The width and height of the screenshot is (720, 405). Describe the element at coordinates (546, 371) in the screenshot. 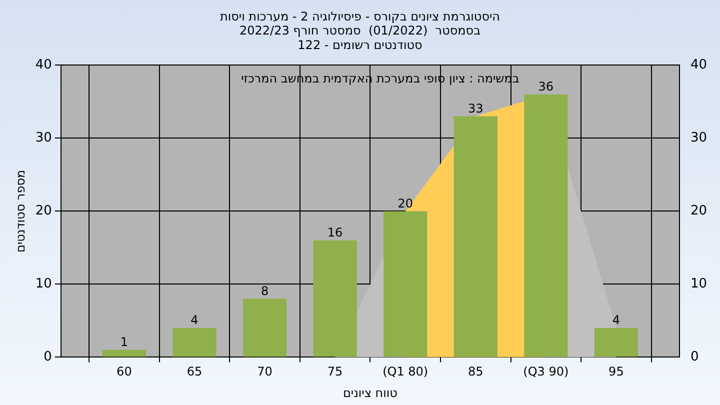

I see `x-tick-label: (Q3 90)` at that location.